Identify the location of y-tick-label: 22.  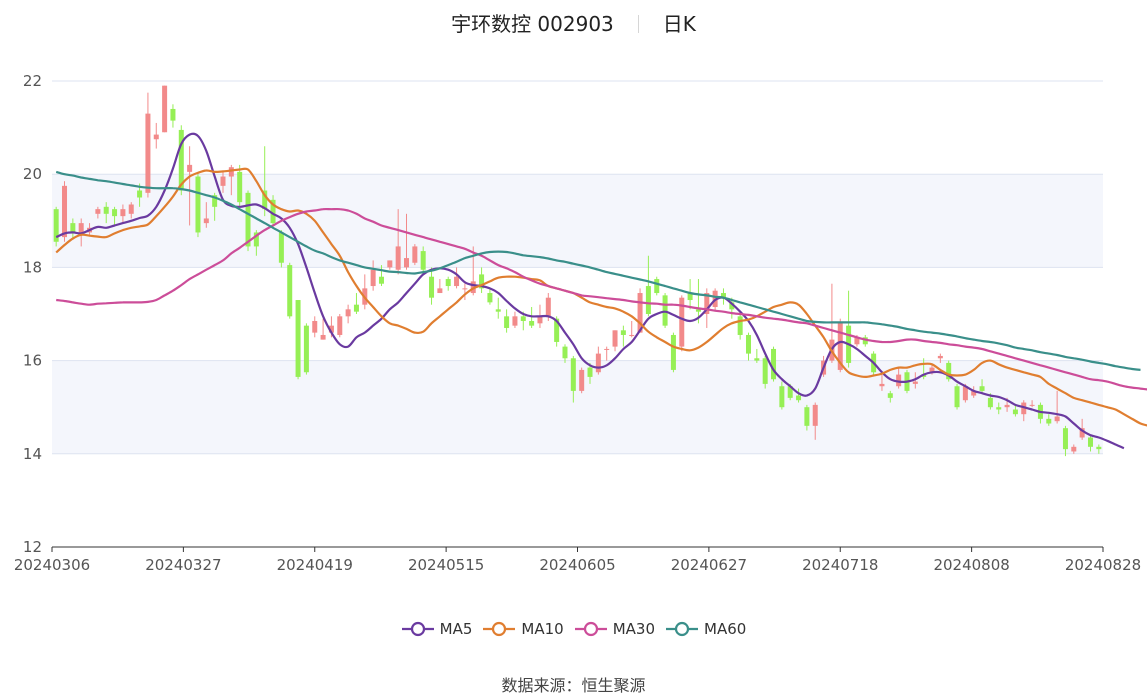
(32, 81).